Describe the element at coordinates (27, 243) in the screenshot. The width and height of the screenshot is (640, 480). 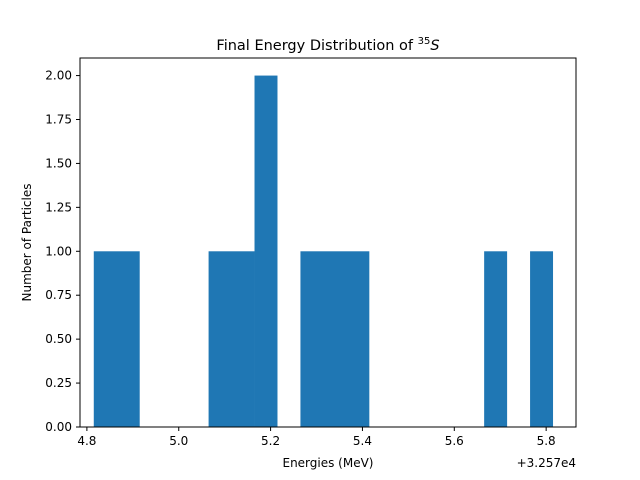
I see `y-axis-label: Number of Particles` at that location.